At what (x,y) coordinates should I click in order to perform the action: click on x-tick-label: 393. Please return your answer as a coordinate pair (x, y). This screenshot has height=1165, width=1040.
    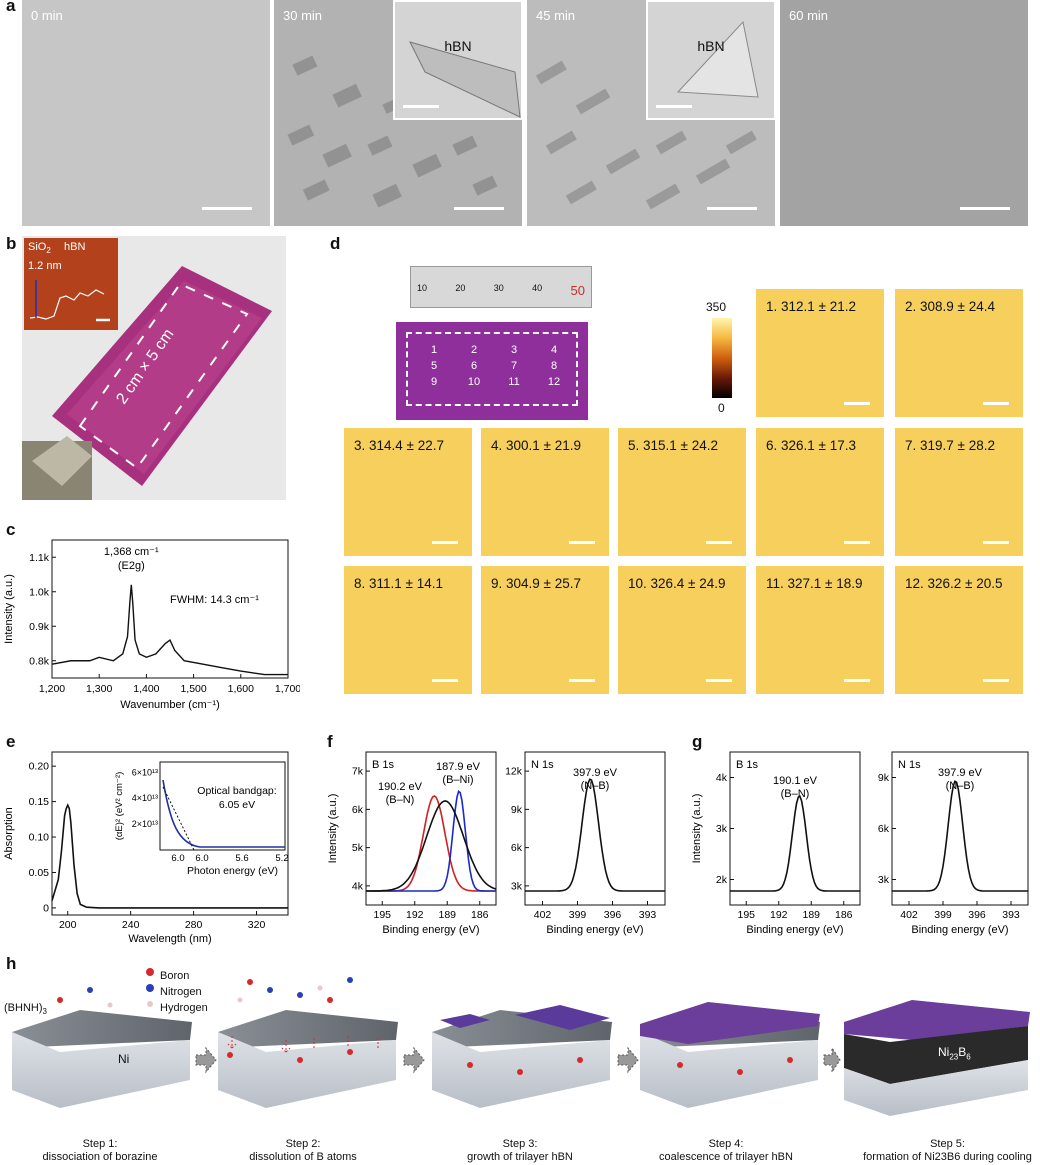
    Looking at the image, I should click on (1011, 915).